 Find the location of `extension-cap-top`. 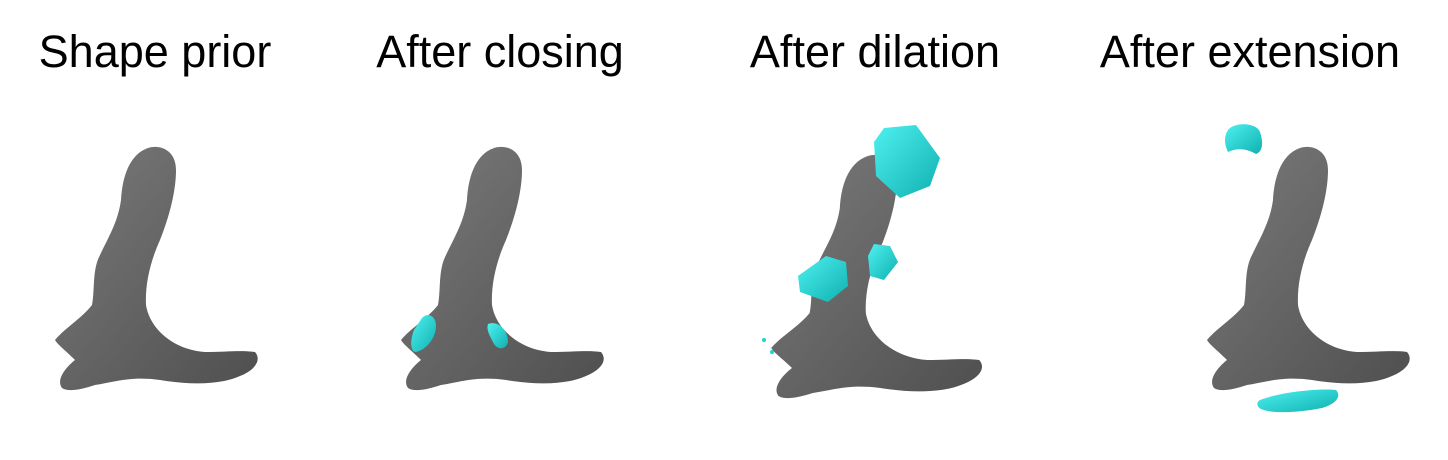

extension-cap-top is located at coordinates (1244, 139).